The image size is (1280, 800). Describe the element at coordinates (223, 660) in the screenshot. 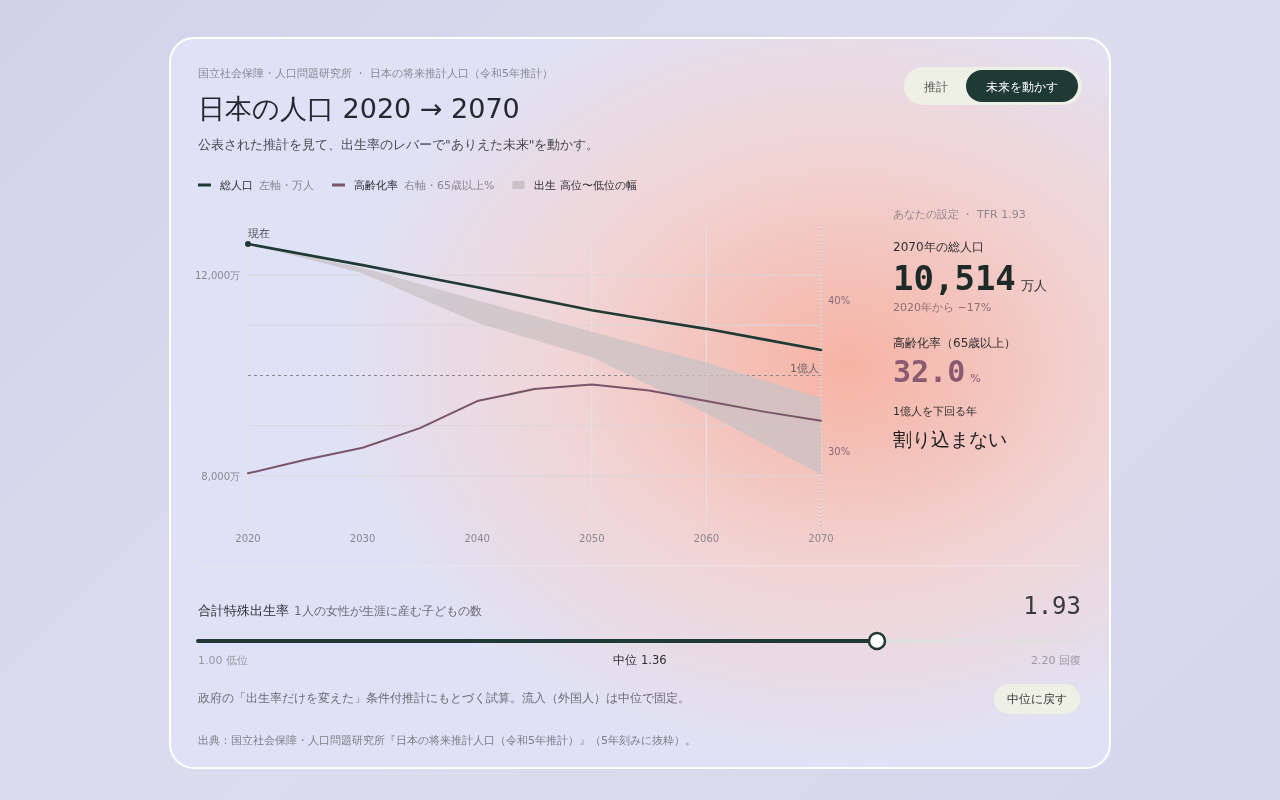

I see `text: 1.00 低位` at that location.